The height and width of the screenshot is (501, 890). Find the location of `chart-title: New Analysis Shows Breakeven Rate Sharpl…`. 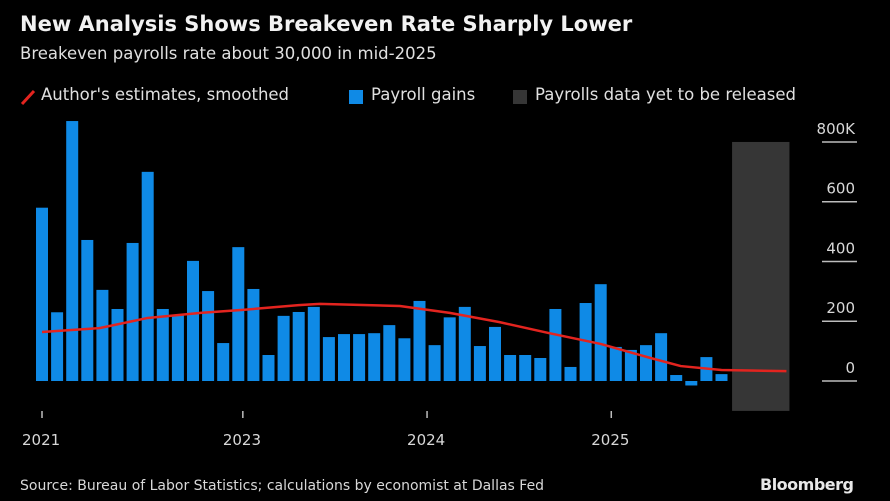

chart-title: New Analysis Shows Breakeven Rate Sharpl… is located at coordinates (326, 24).